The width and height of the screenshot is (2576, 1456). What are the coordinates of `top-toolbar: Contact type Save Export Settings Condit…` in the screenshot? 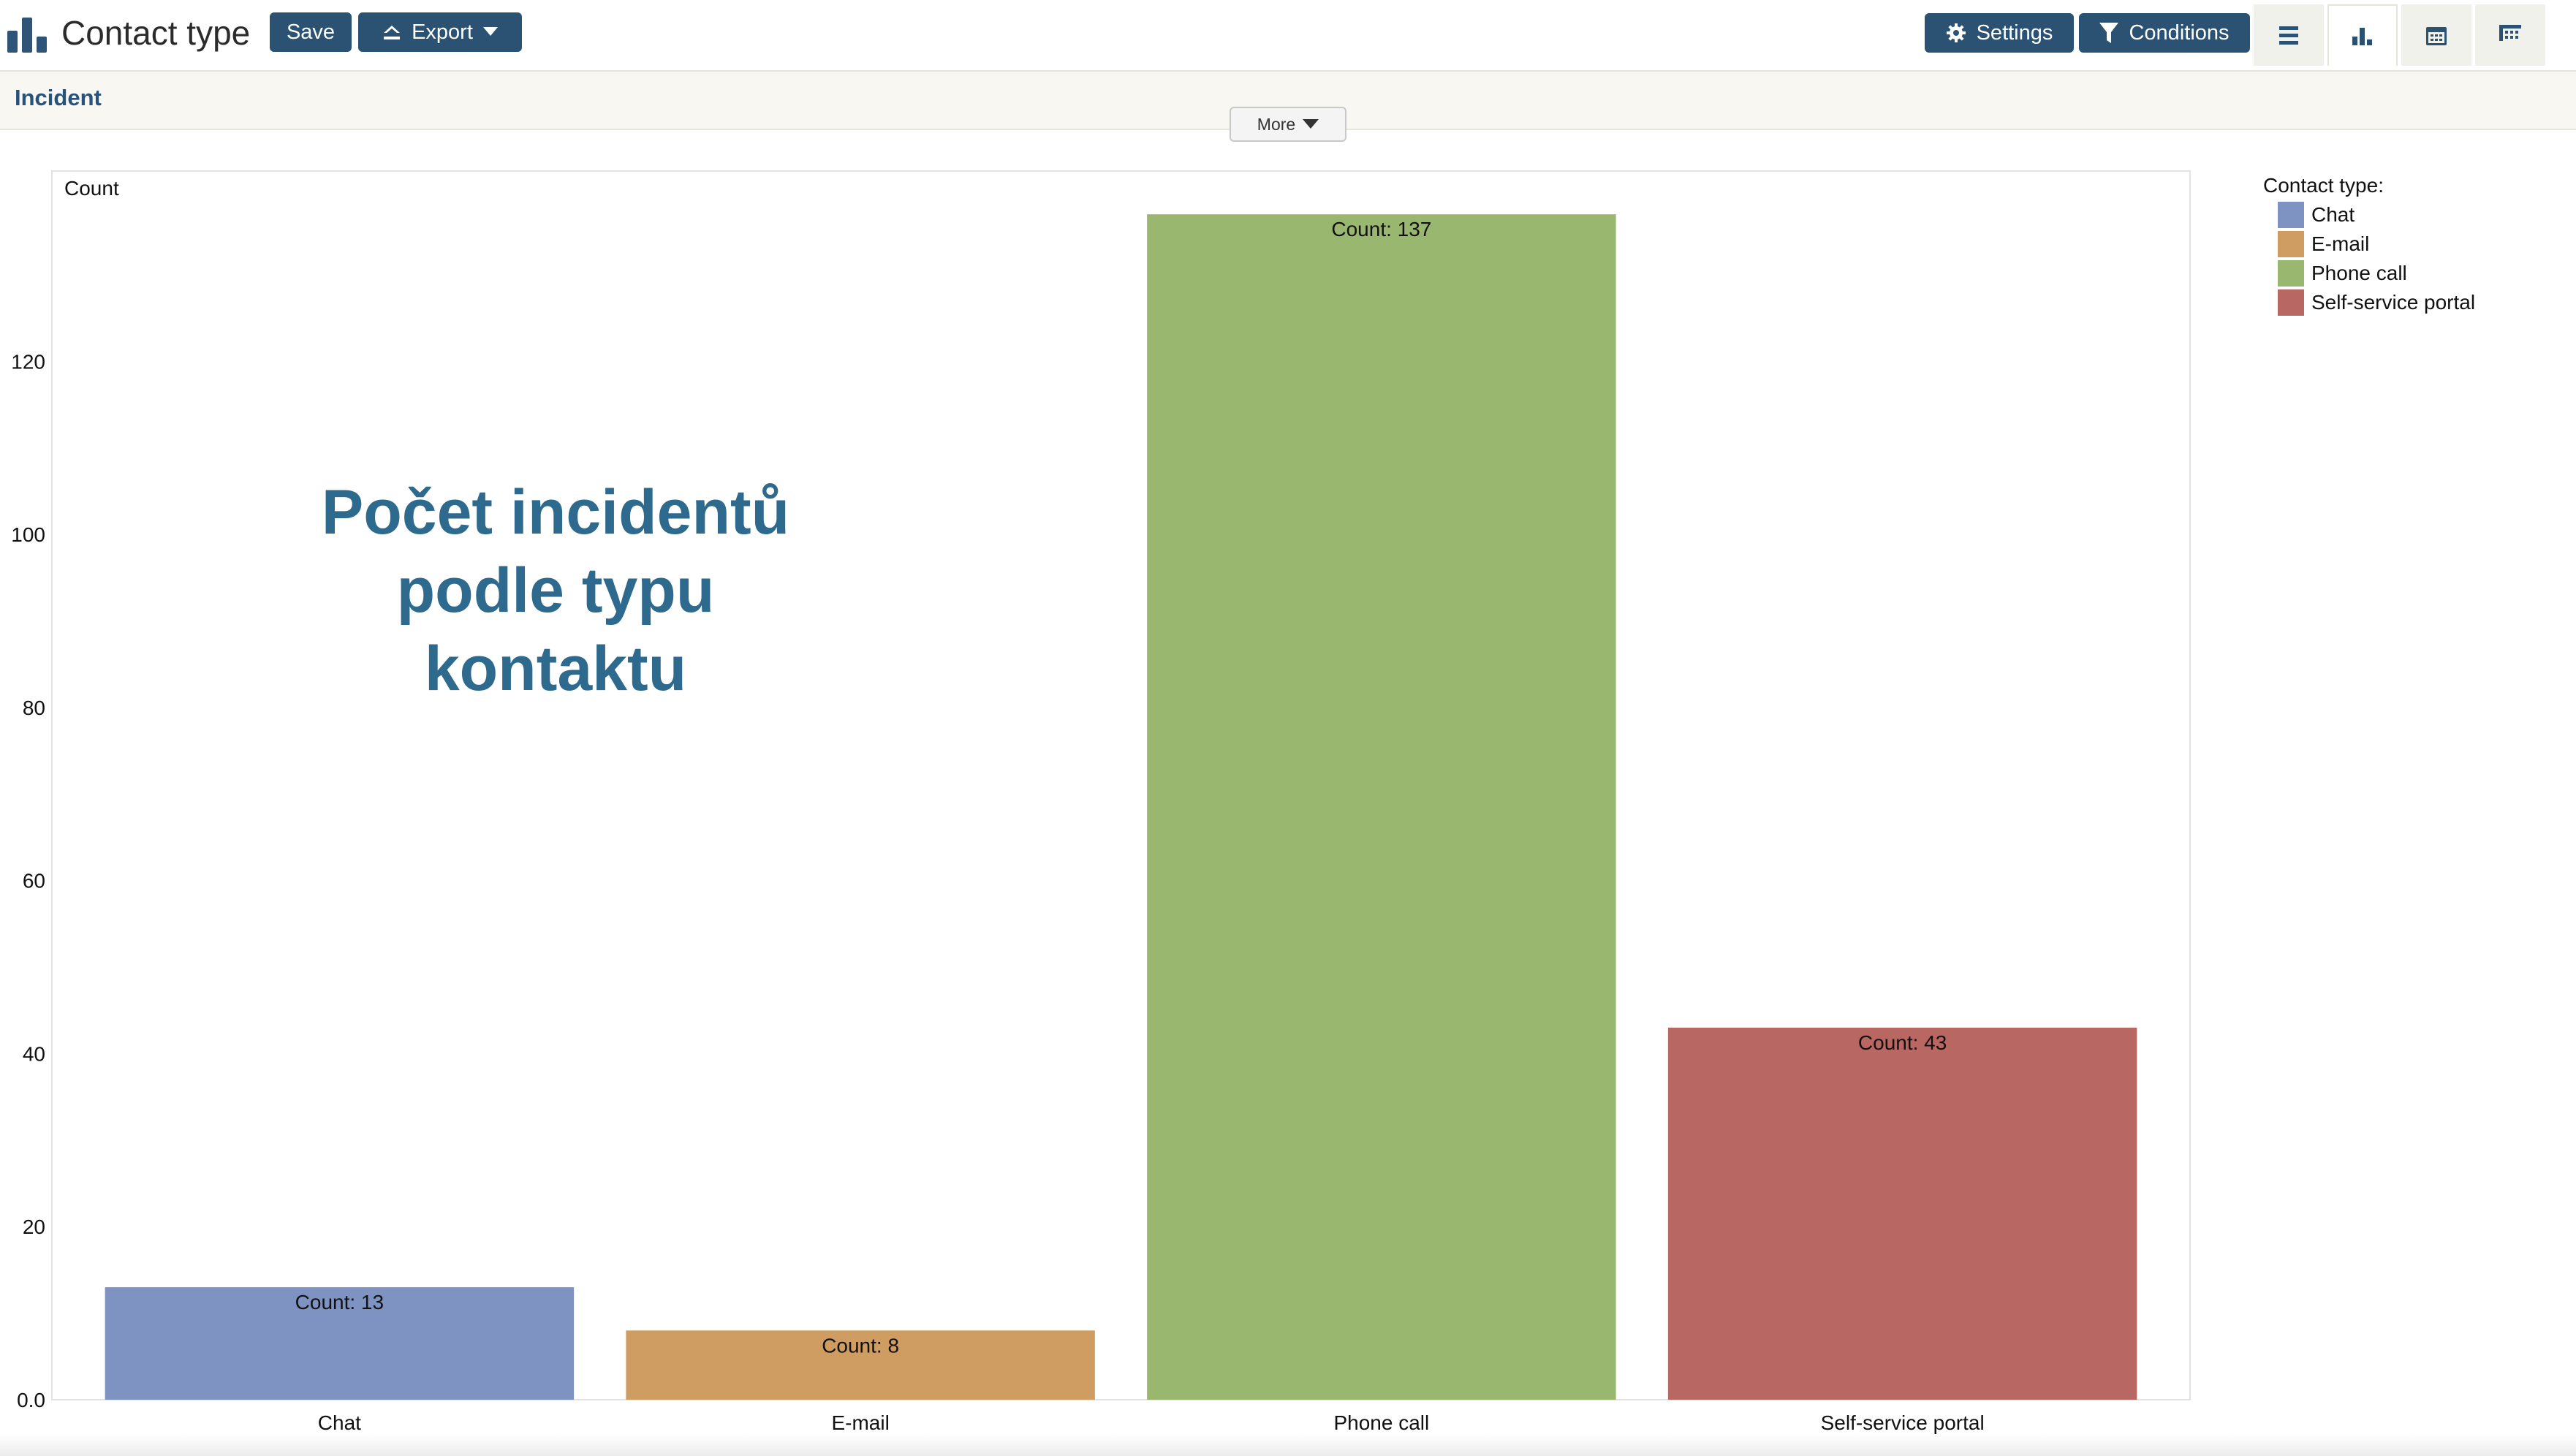 It's located at (1288, 36).